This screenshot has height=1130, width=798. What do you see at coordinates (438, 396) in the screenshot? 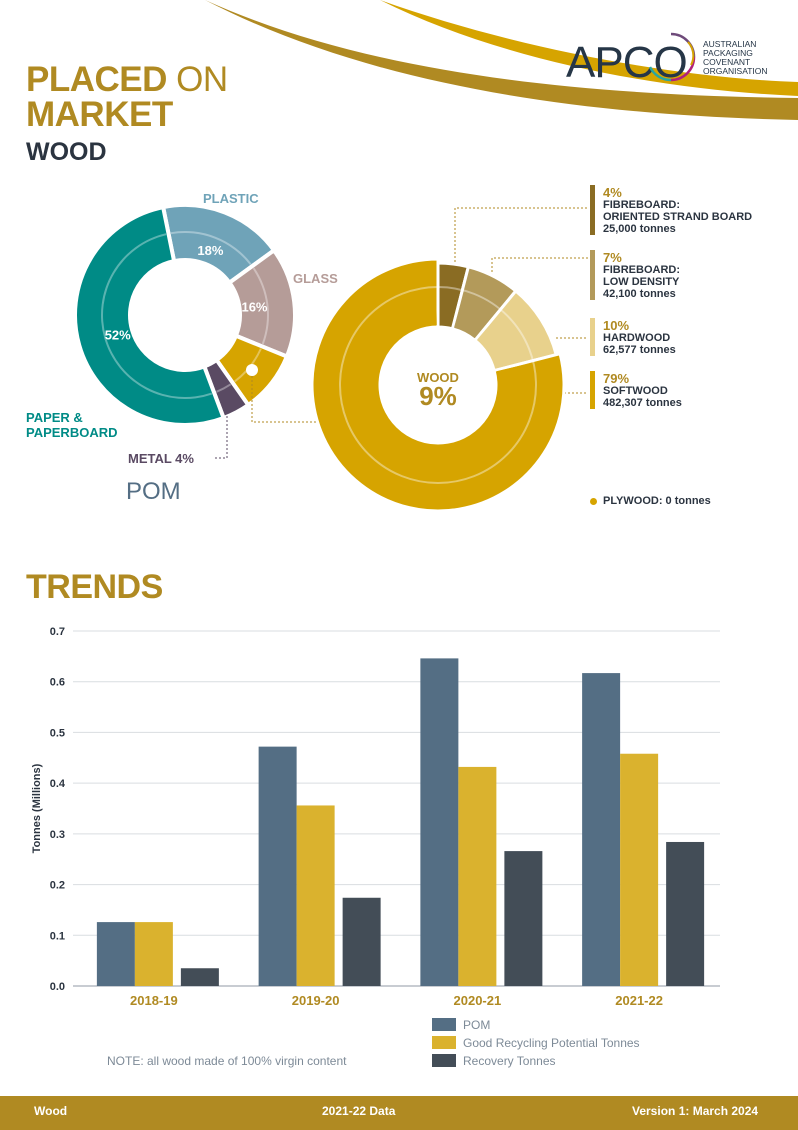
I see `wood-center-value: 9%` at bounding box center [438, 396].